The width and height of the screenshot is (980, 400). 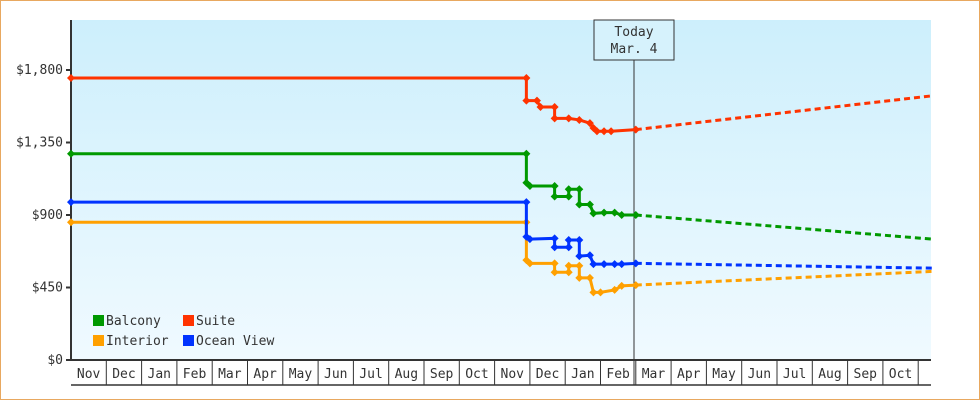 I want to click on legend-label: Suite, so click(x=215, y=321).